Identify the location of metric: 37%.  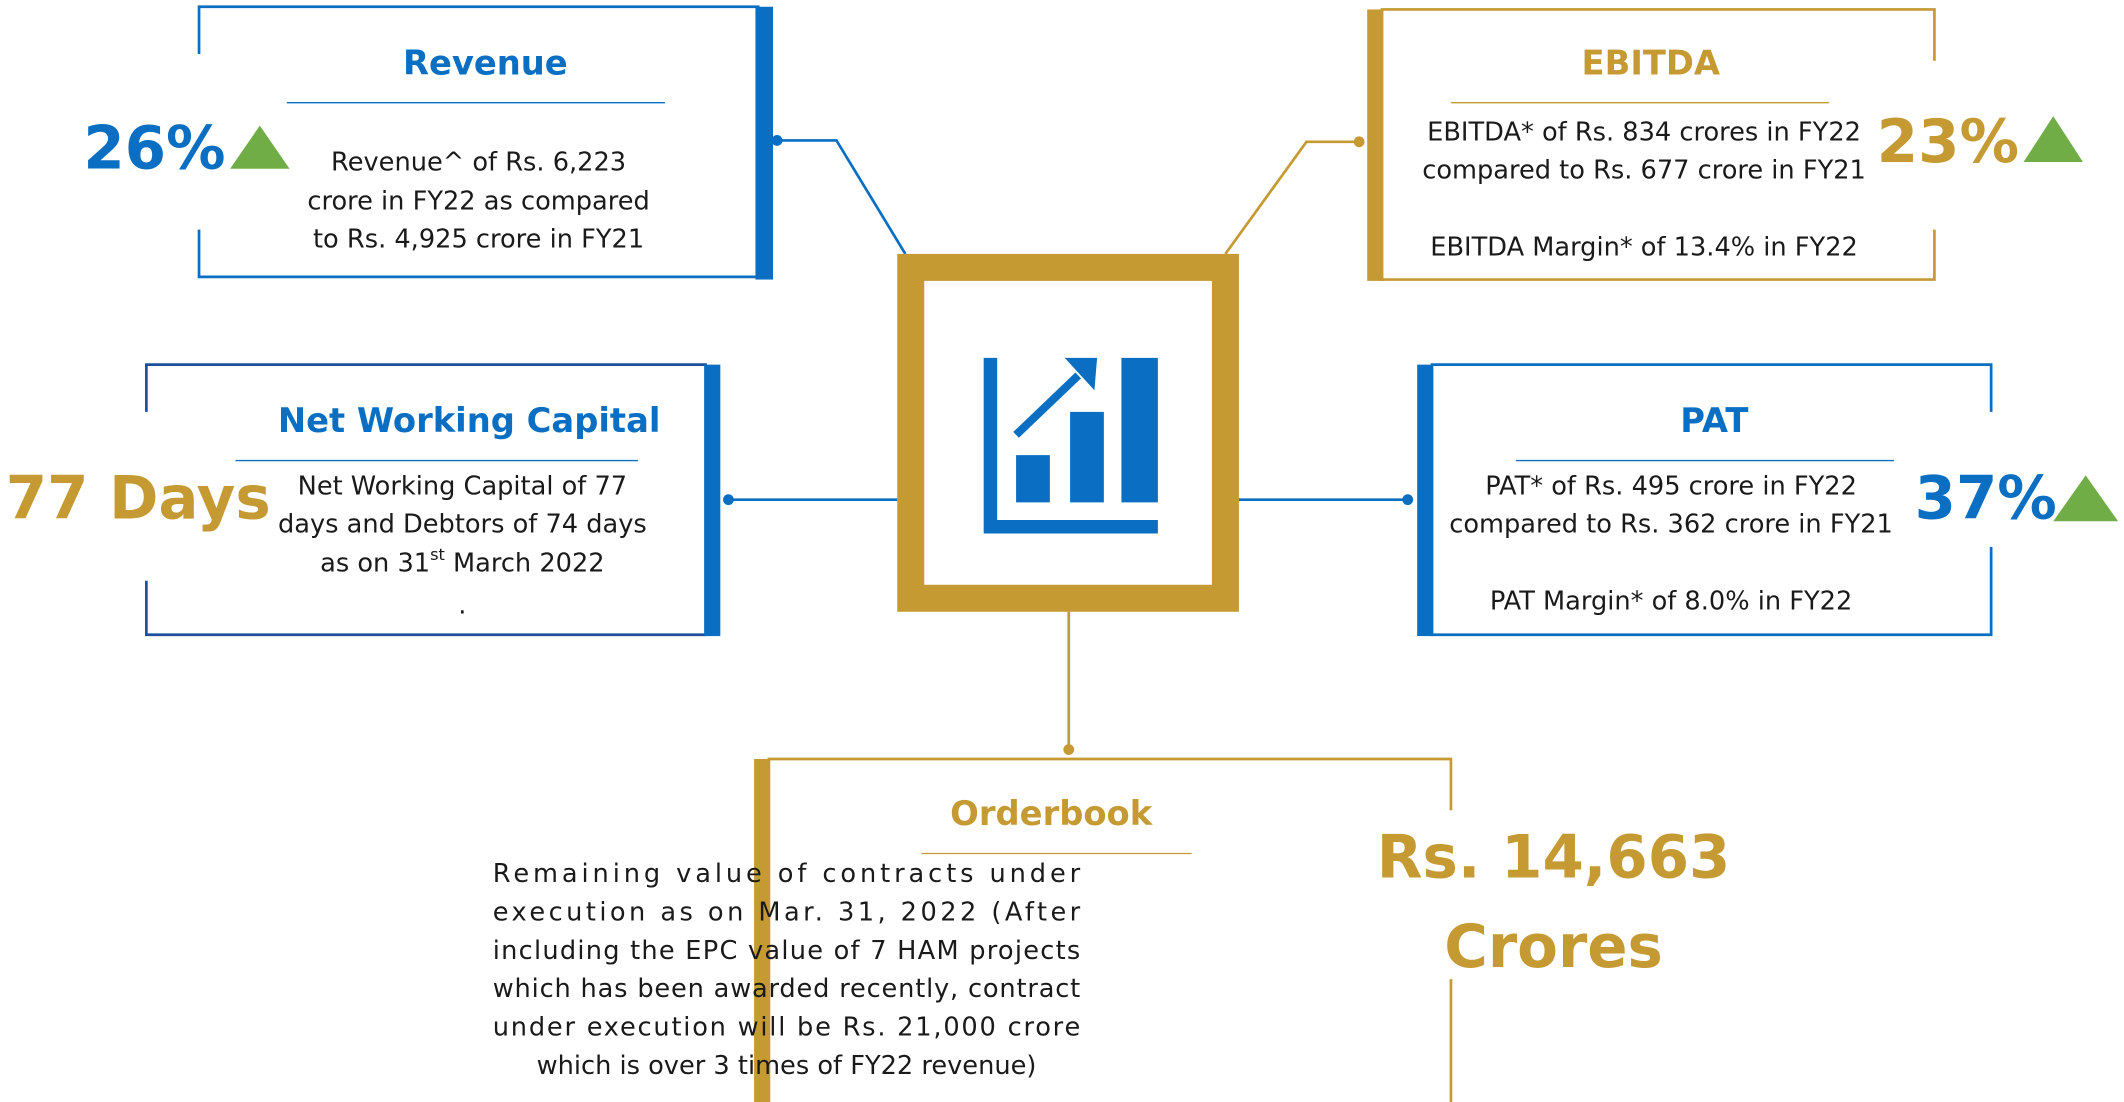
(1986, 498).